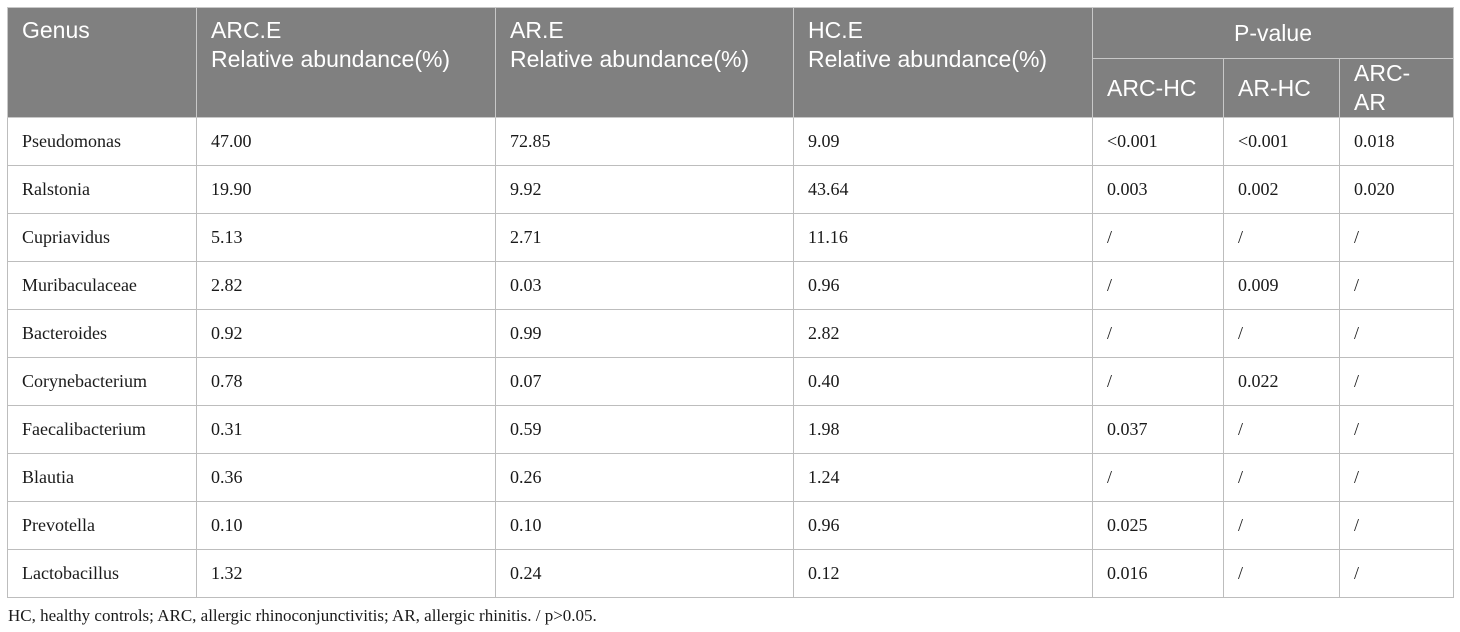 The height and width of the screenshot is (632, 1460). I want to click on p-arc-ar-cell: 0.018, so click(1396, 141).